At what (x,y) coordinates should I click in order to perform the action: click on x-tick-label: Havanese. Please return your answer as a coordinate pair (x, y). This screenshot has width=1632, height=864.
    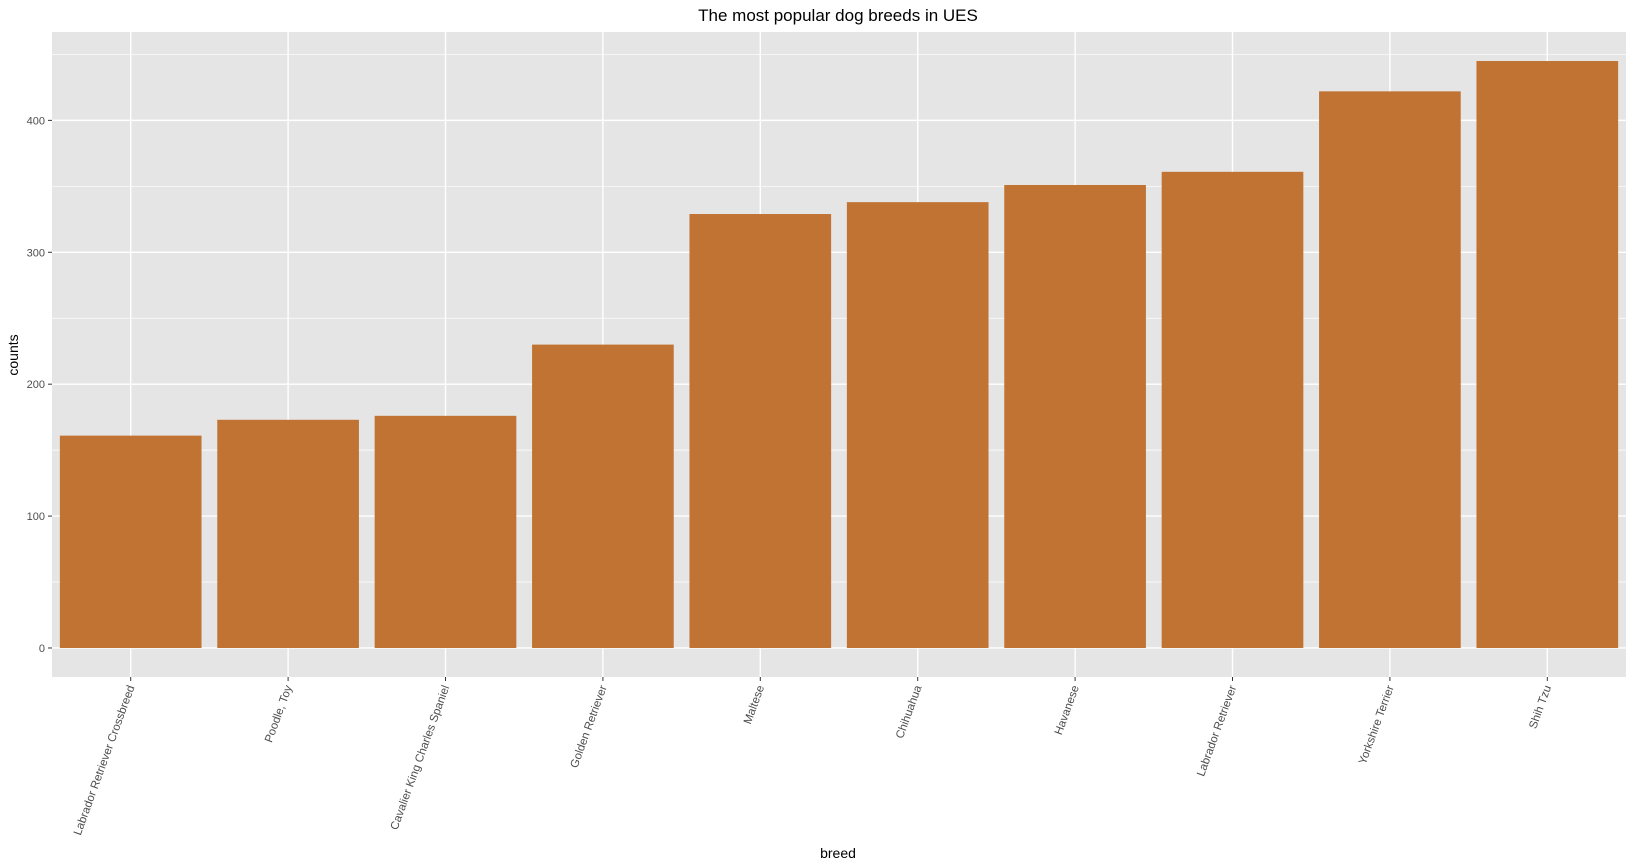
    Looking at the image, I should click on (1067, 710).